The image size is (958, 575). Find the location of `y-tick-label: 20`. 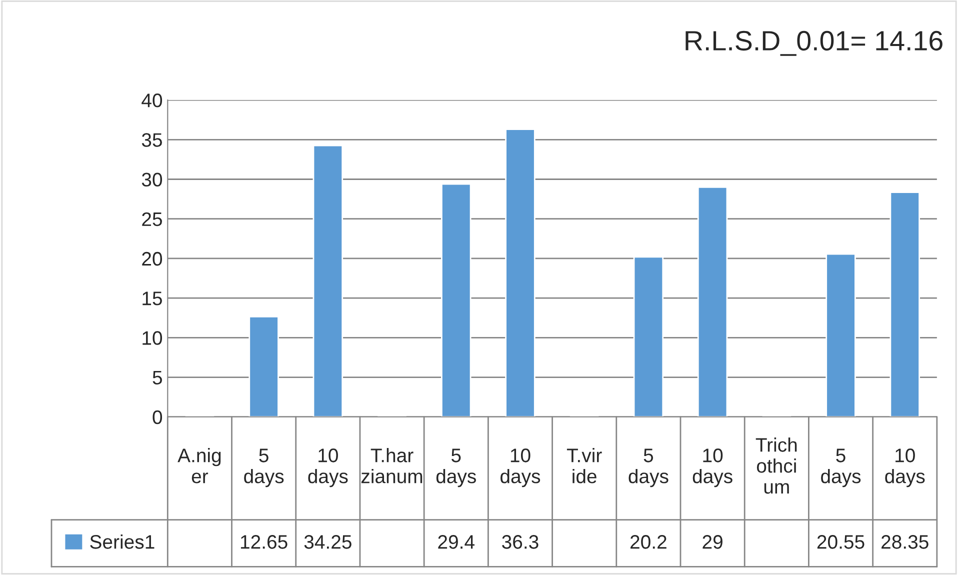

y-tick-label: 20 is located at coordinates (152, 259).